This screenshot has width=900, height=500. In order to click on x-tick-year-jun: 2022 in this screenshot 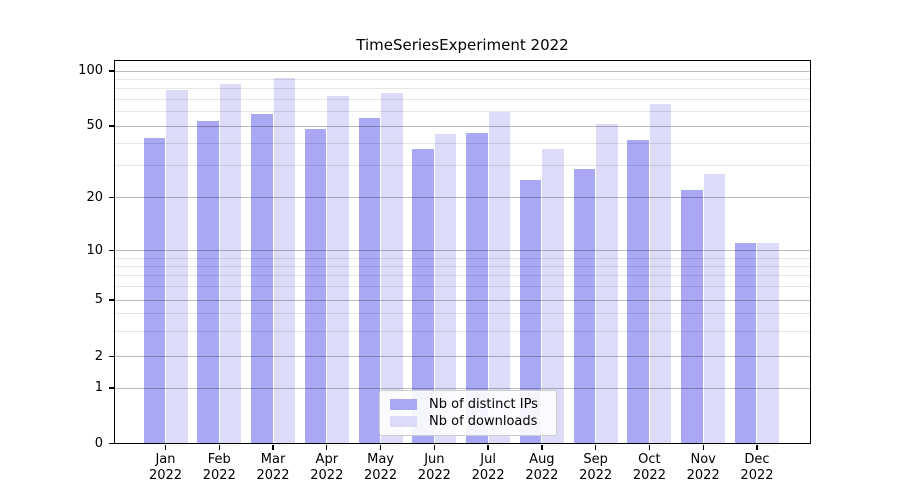, I will do `click(434, 475)`.